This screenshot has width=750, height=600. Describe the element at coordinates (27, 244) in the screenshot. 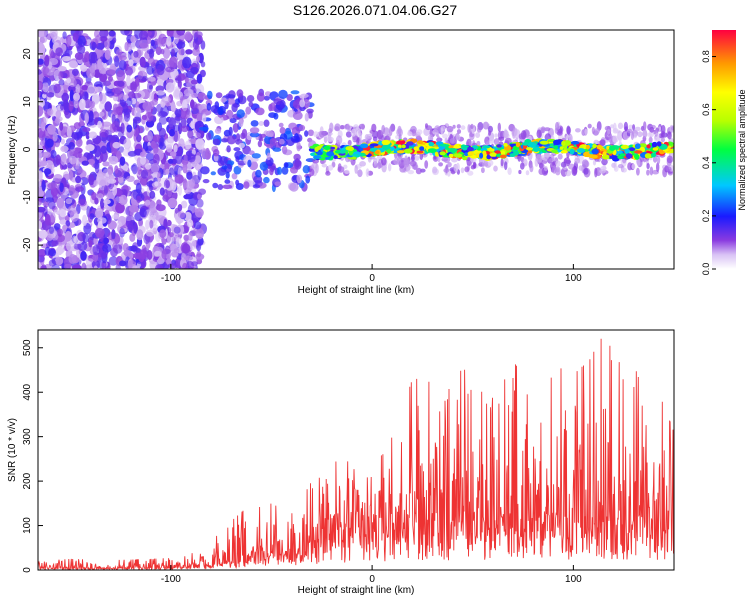

I see `y-tick-label: -20` at that location.